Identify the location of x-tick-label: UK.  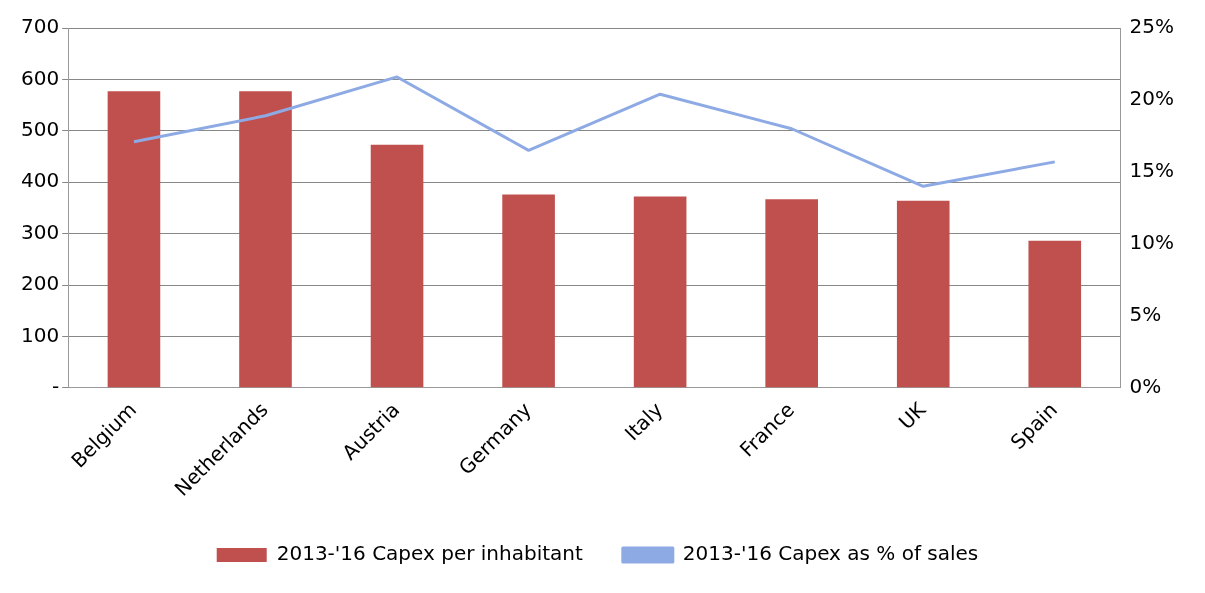
(912, 415).